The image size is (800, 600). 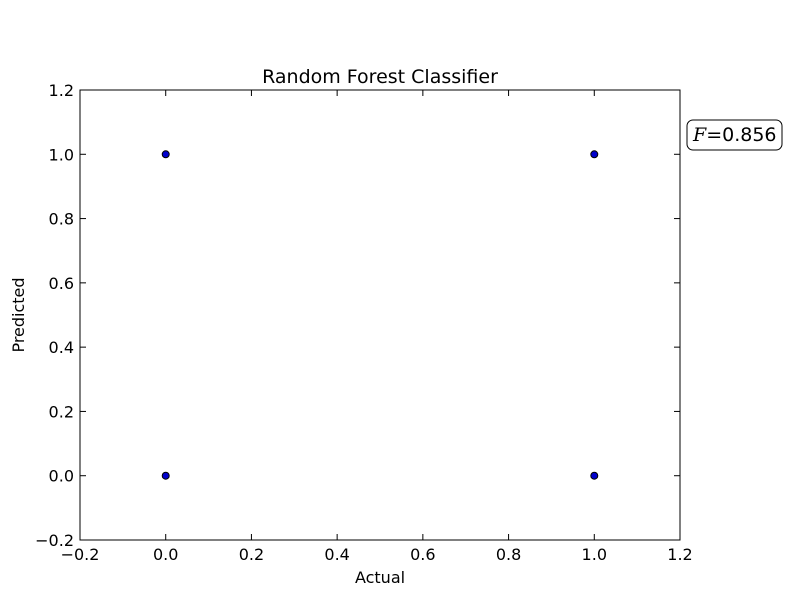 I want to click on annotation-box, so click(x=734, y=135).